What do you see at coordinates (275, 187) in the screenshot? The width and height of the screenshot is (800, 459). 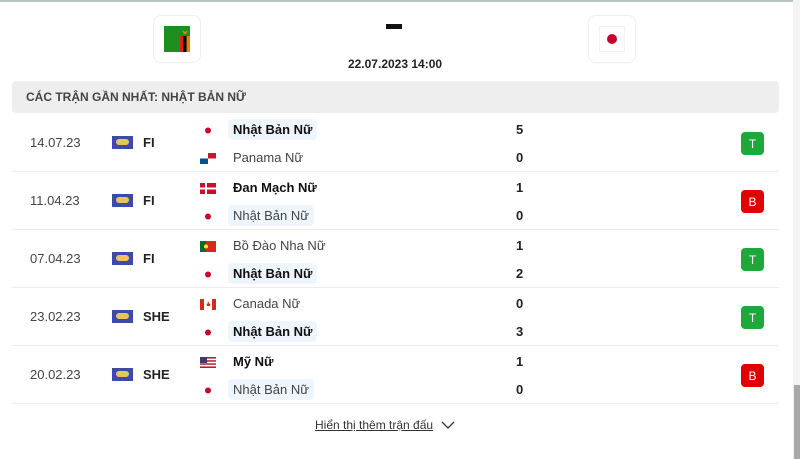 I see `team-name: Đan Mạch Nữ` at bounding box center [275, 187].